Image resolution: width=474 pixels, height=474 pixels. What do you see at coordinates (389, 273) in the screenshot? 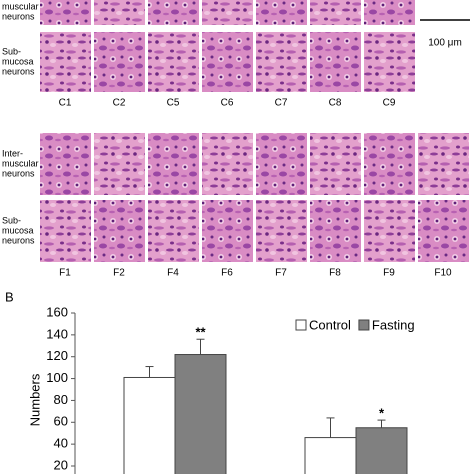
I see `column-label: F9` at bounding box center [389, 273].